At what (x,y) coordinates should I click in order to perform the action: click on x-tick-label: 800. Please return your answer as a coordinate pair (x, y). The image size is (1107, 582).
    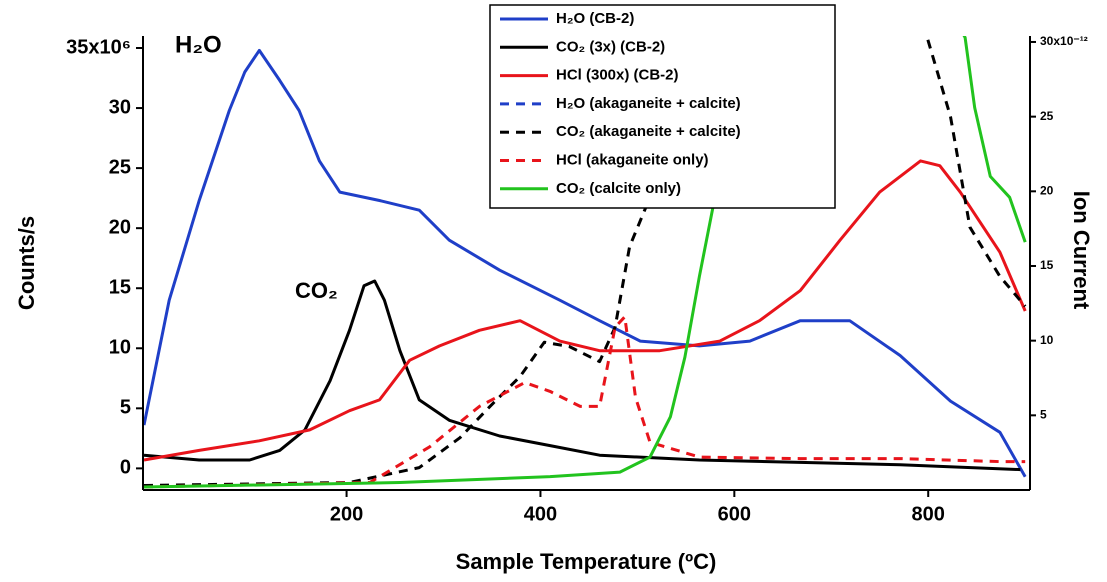
    Looking at the image, I should click on (928, 514).